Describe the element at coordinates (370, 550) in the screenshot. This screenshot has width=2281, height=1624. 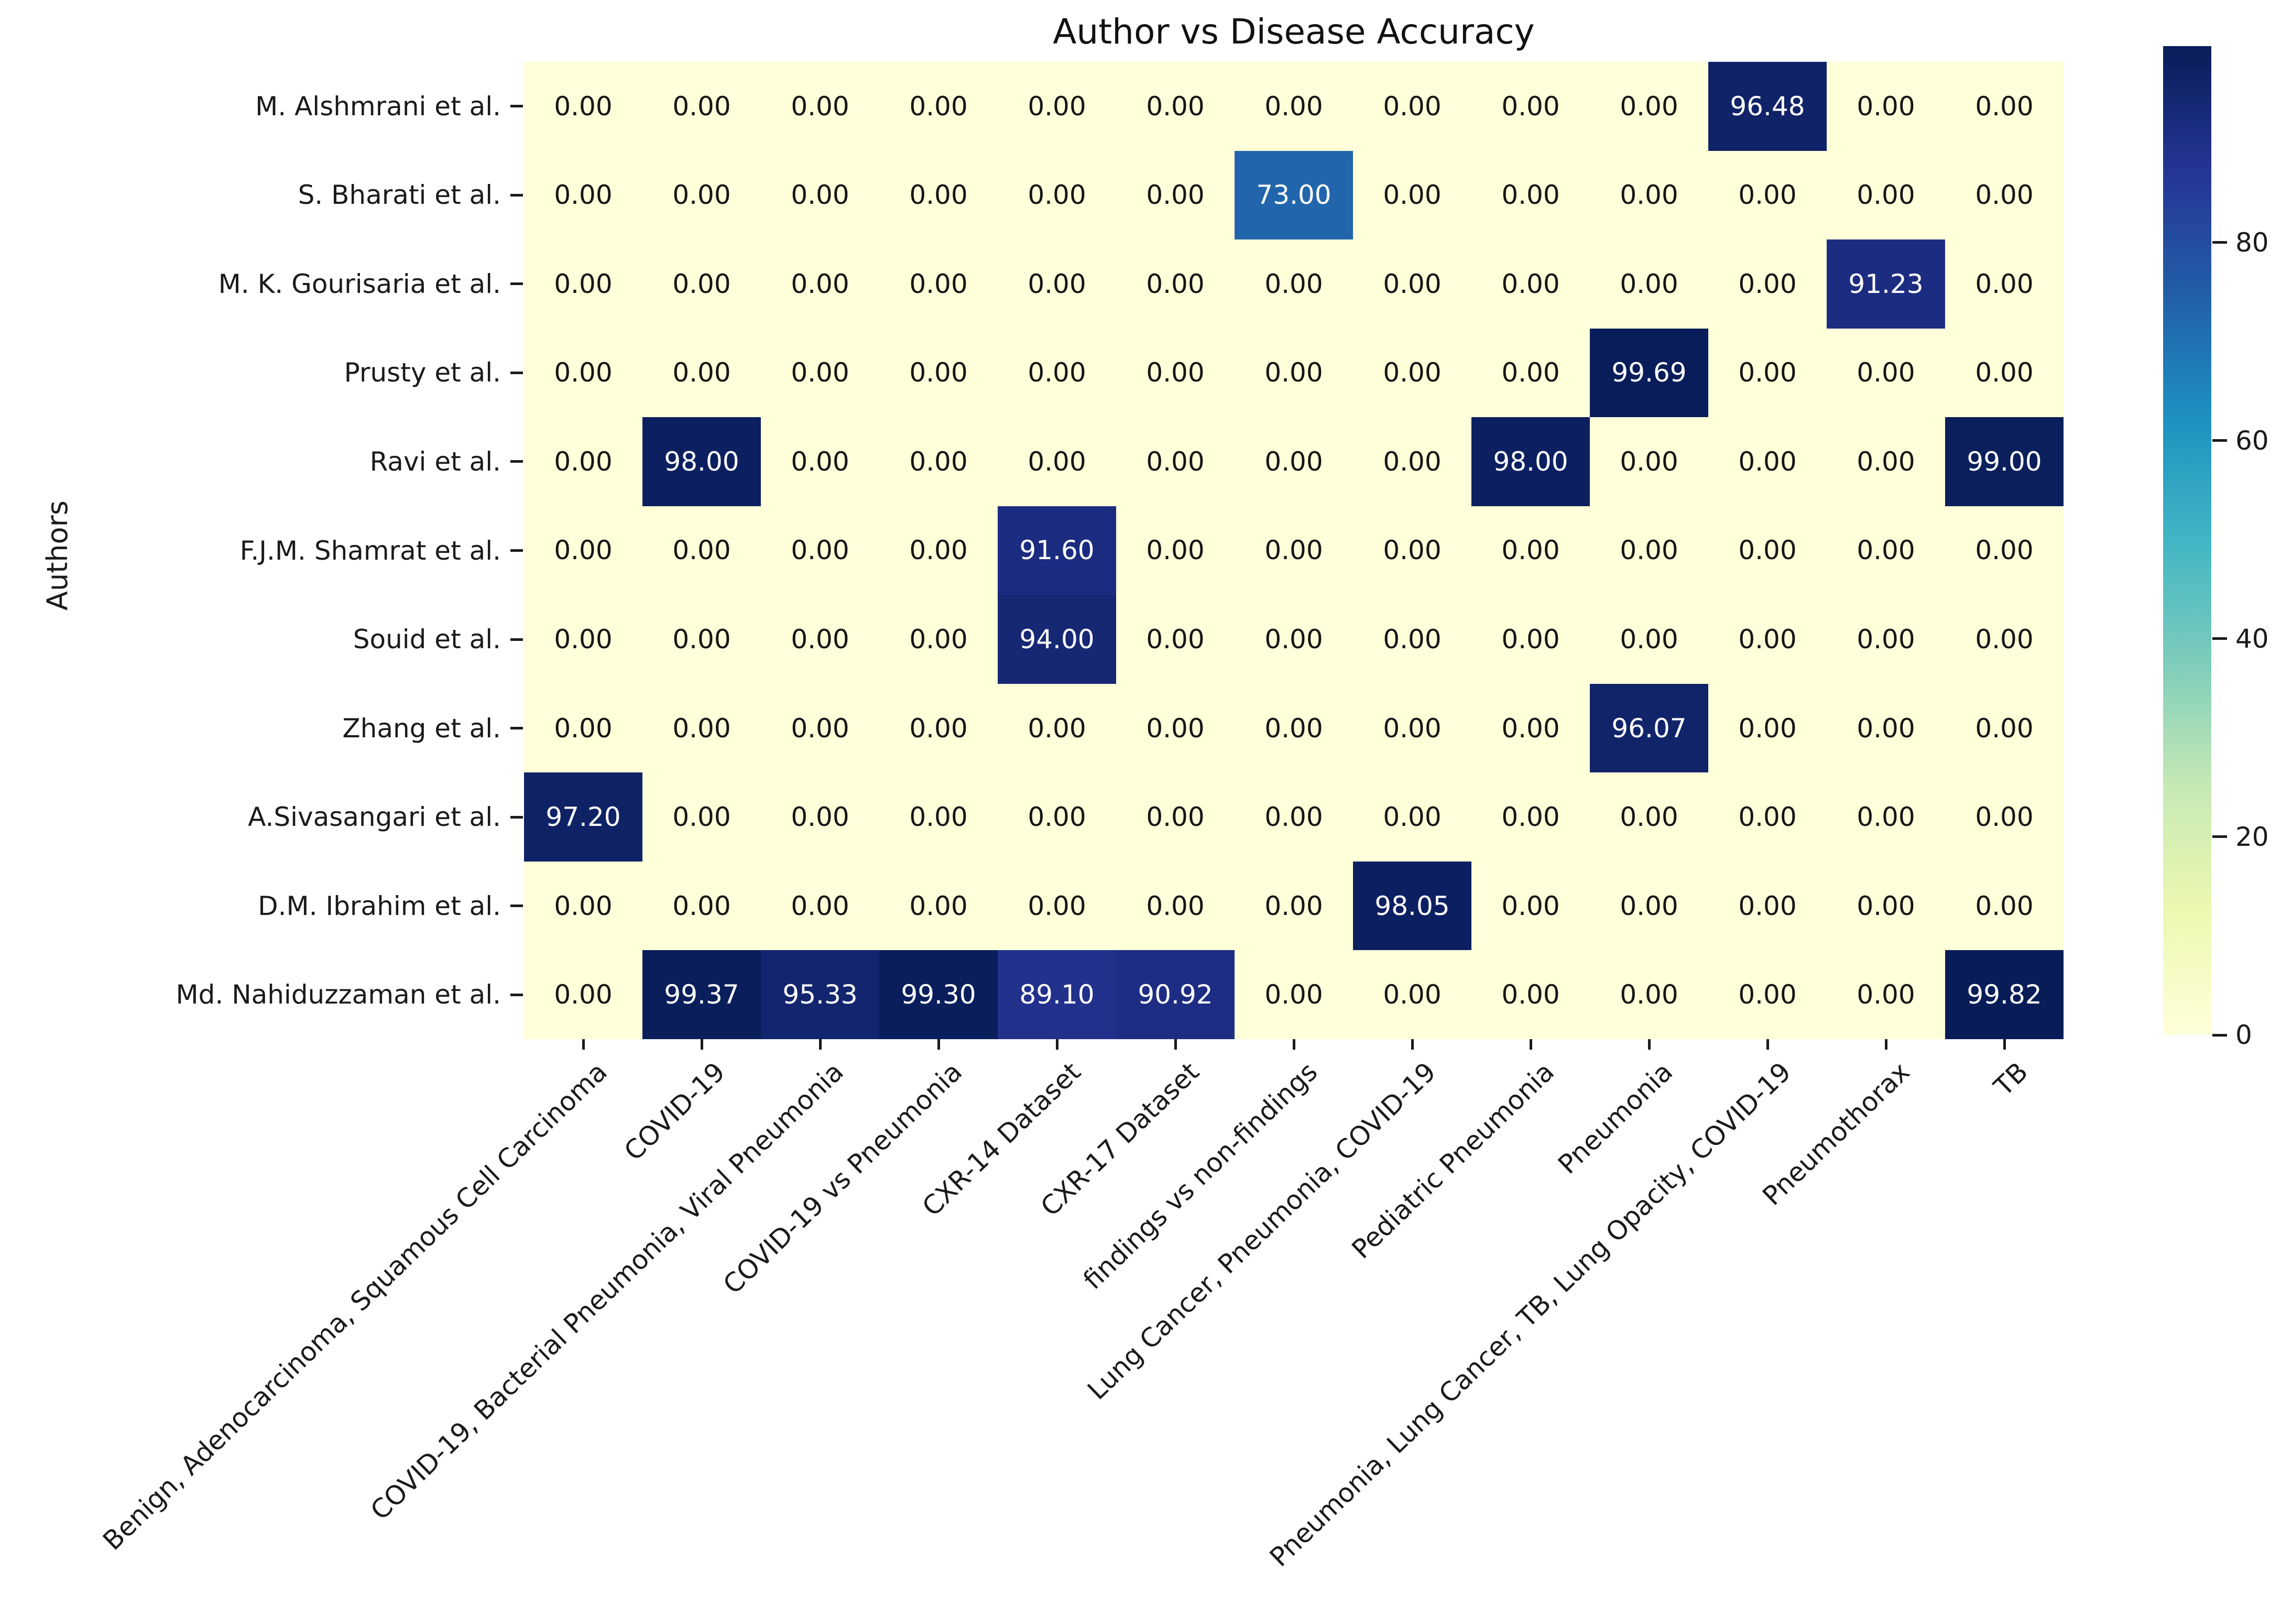
I see `y-tick-label: F.J.M. Shamrat et al.` at that location.